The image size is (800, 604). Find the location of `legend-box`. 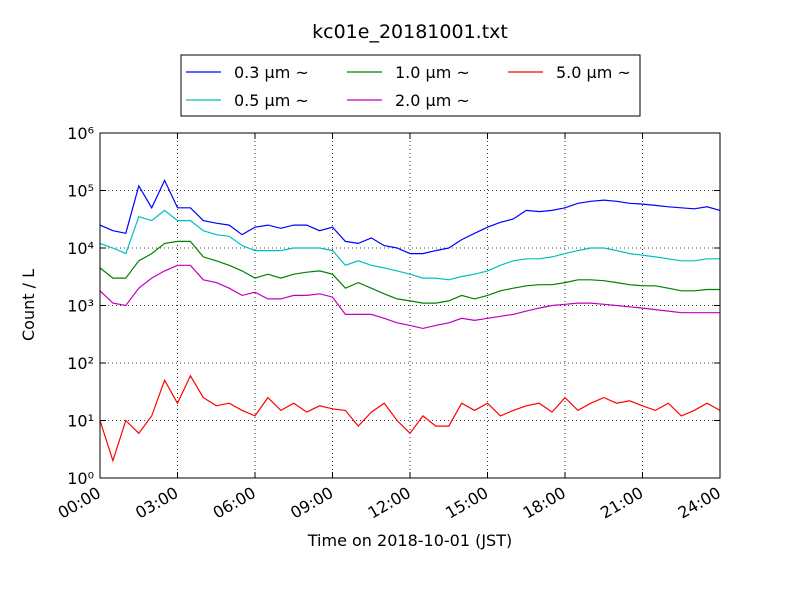

legend-box is located at coordinates (410, 85).